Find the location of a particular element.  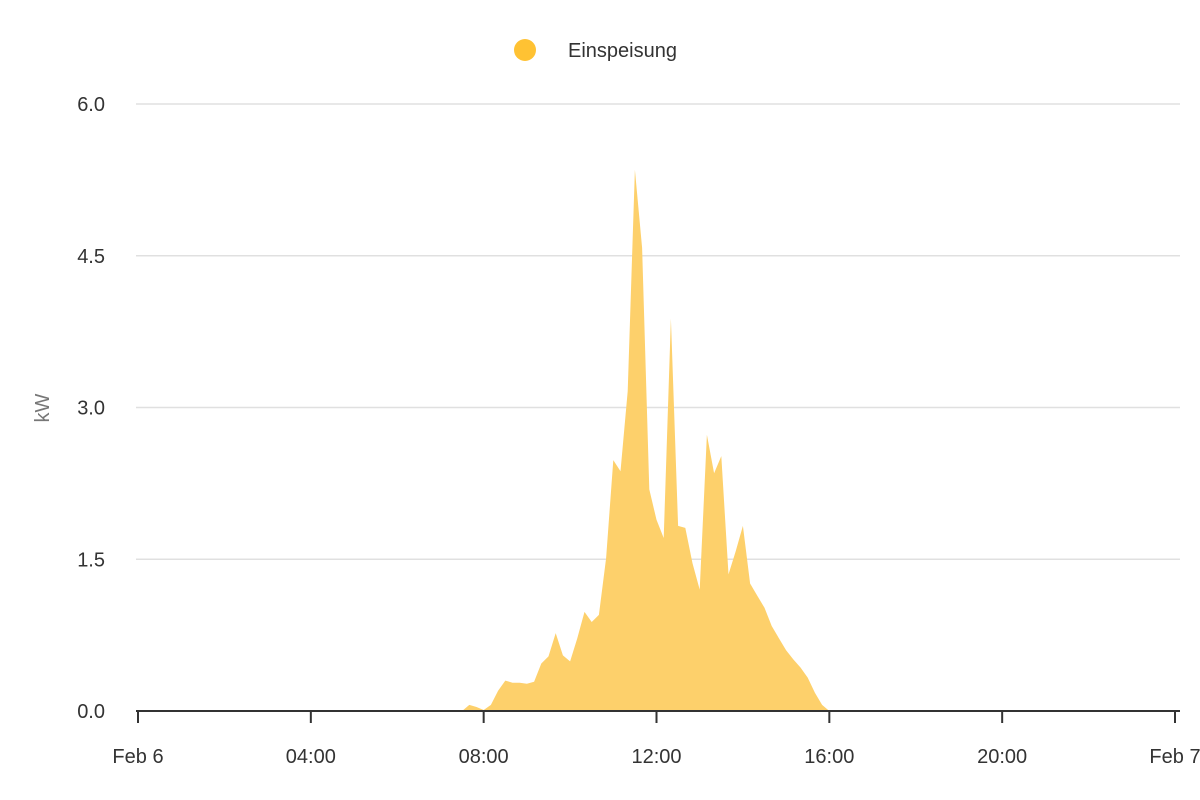

y-tick-label: 3.0 is located at coordinates (91, 409).